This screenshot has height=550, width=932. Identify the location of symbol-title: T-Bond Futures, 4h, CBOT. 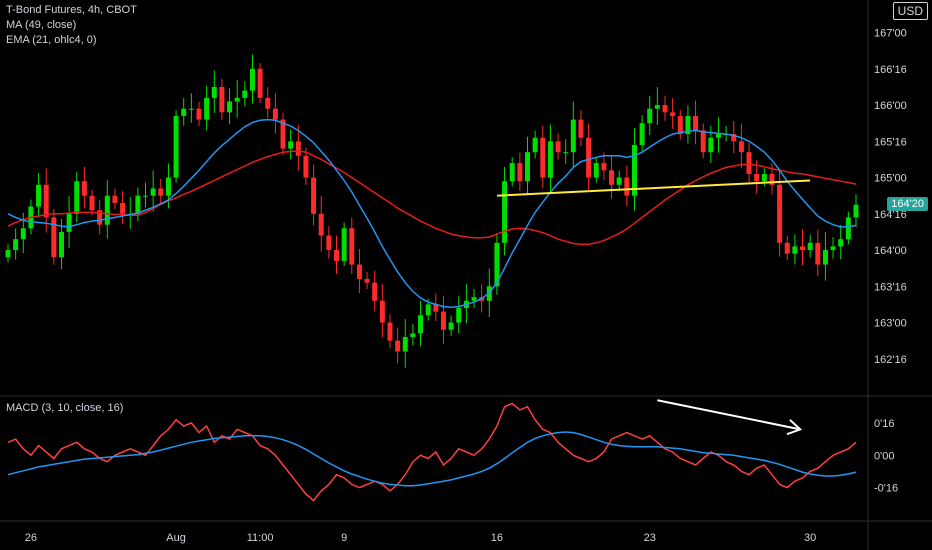
(71, 10).